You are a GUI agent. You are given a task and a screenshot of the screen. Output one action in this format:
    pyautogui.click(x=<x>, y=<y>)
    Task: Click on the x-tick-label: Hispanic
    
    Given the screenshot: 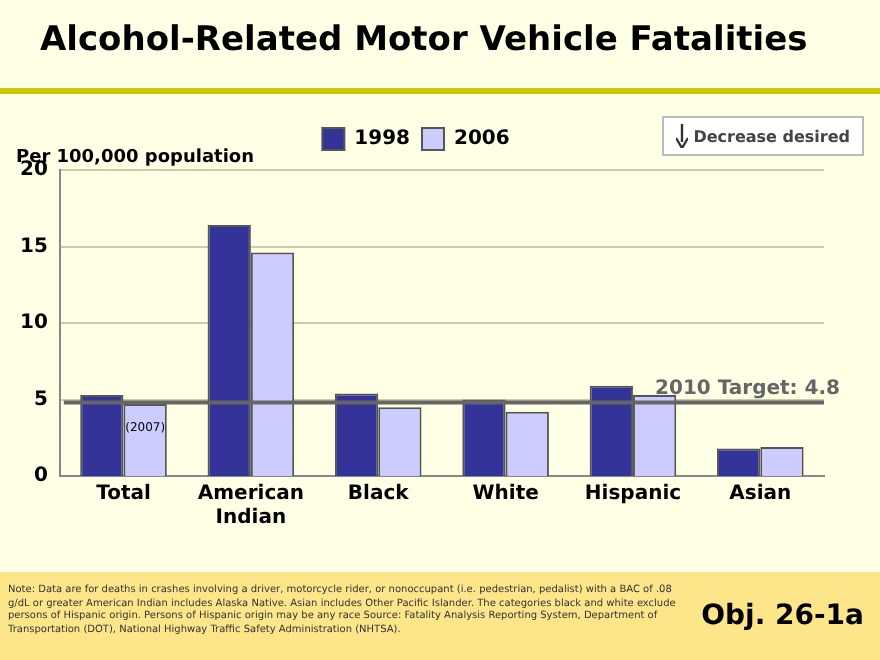 What is the action you would take?
    pyautogui.click(x=633, y=494)
    